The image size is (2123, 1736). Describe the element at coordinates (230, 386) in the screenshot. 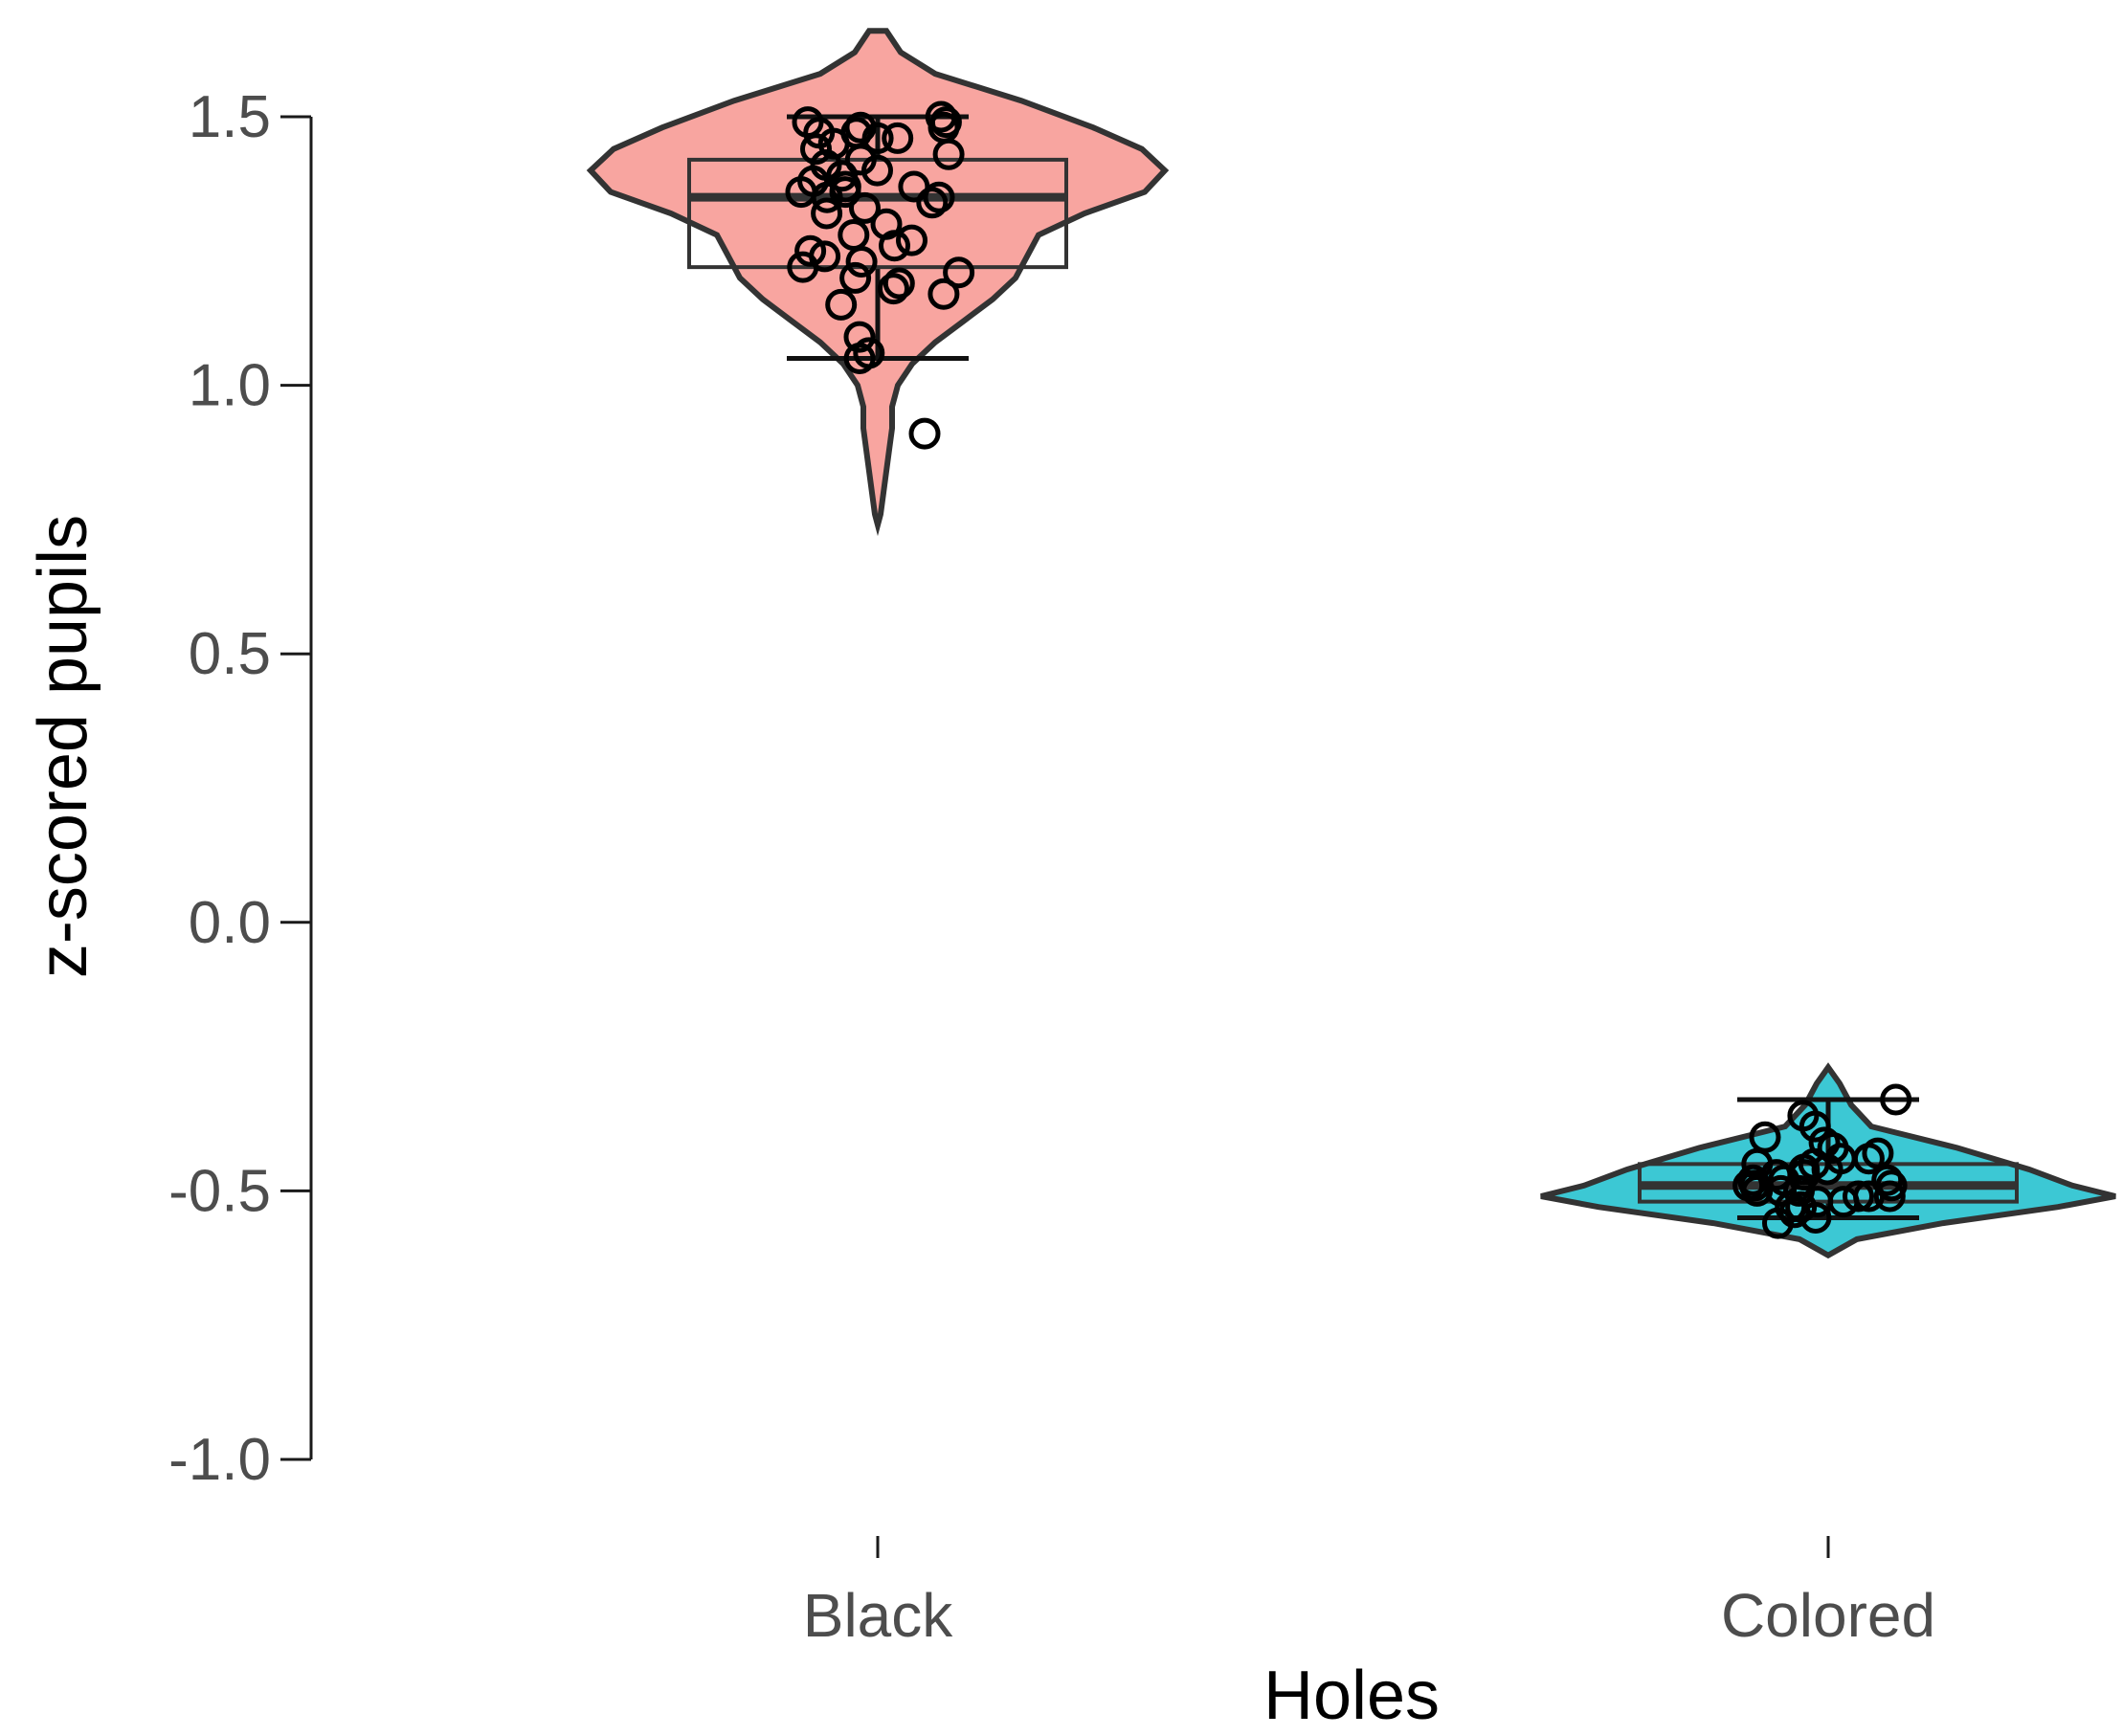

I see `y-tick-label: 1.0` at that location.